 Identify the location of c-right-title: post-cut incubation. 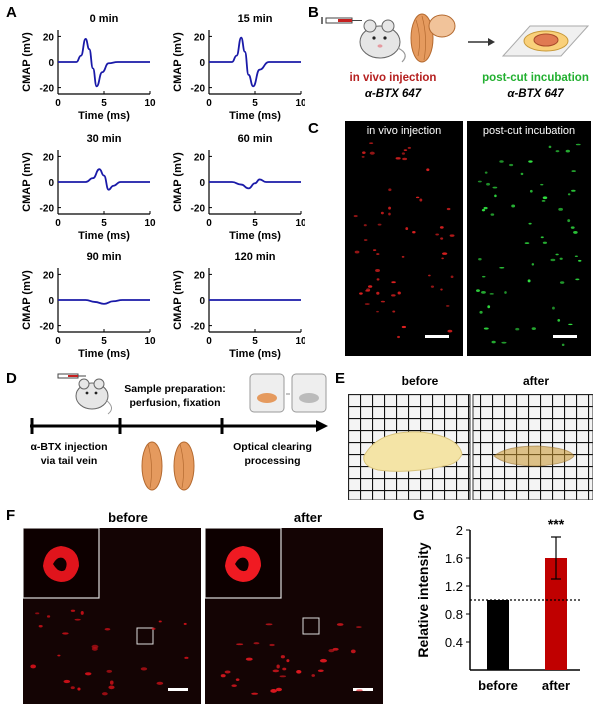
(529, 131).